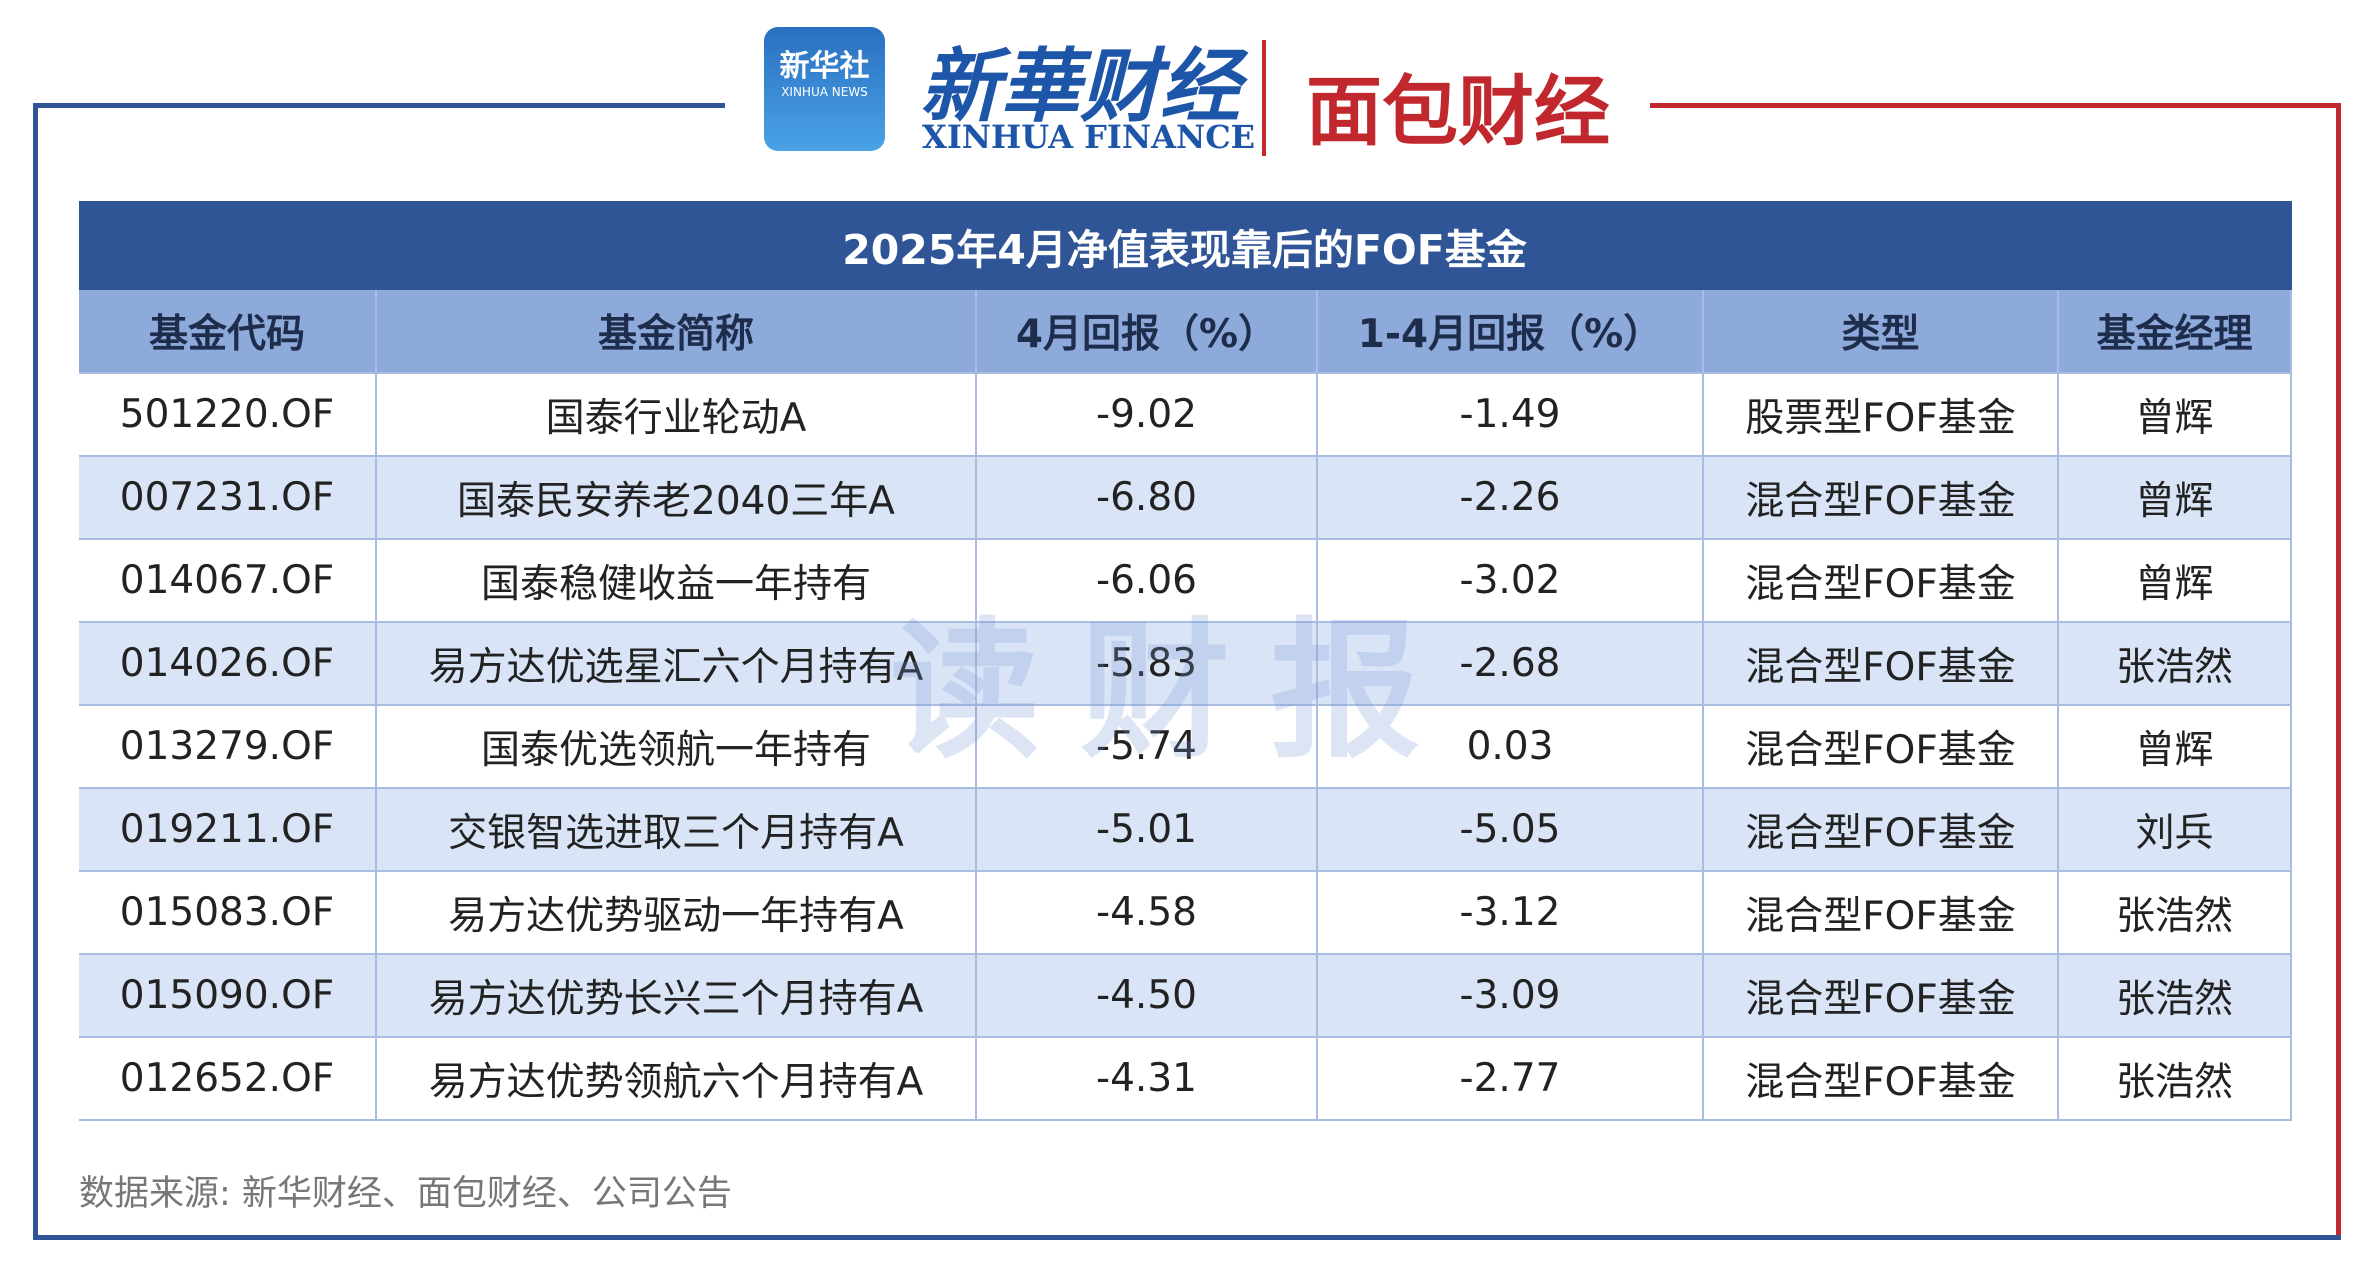 This screenshot has width=2365, height=1270. I want to click on table-cell: -2.77, so click(1511, 1079).